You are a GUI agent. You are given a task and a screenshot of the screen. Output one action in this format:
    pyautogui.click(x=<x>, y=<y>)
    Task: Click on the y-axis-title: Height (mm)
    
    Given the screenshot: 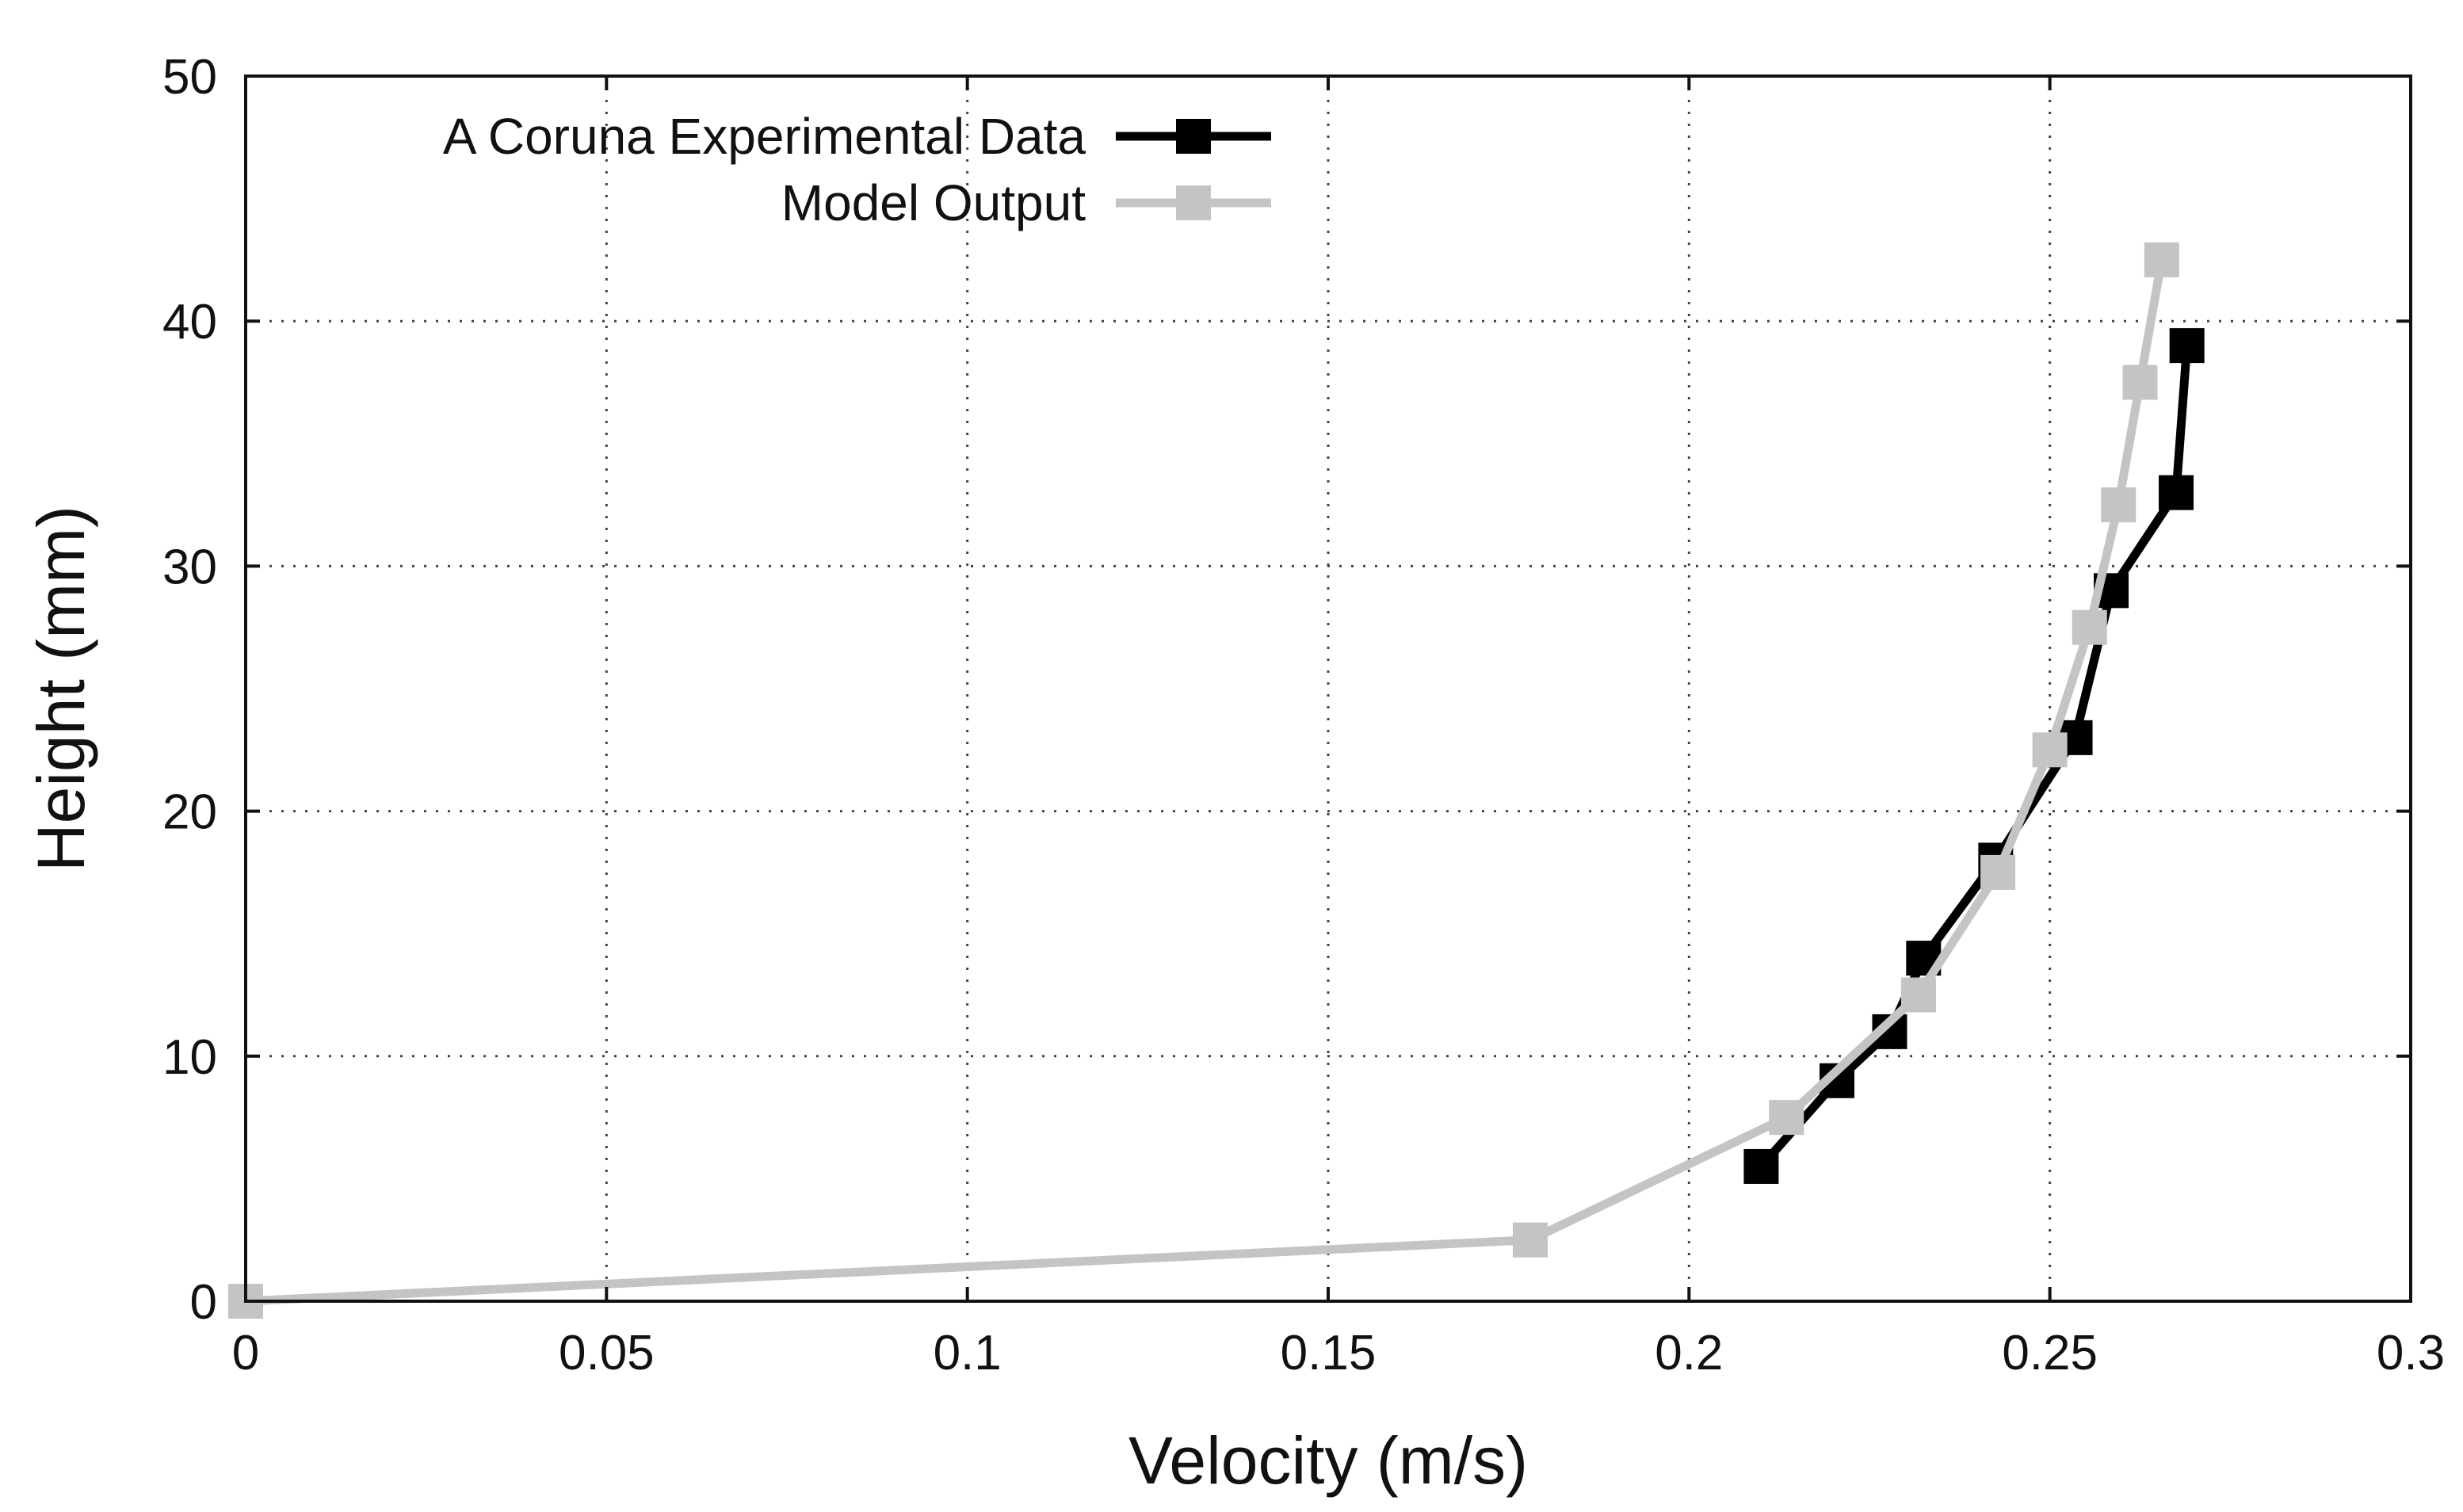 What is the action you would take?
    pyautogui.click(x=61, y=689)
    